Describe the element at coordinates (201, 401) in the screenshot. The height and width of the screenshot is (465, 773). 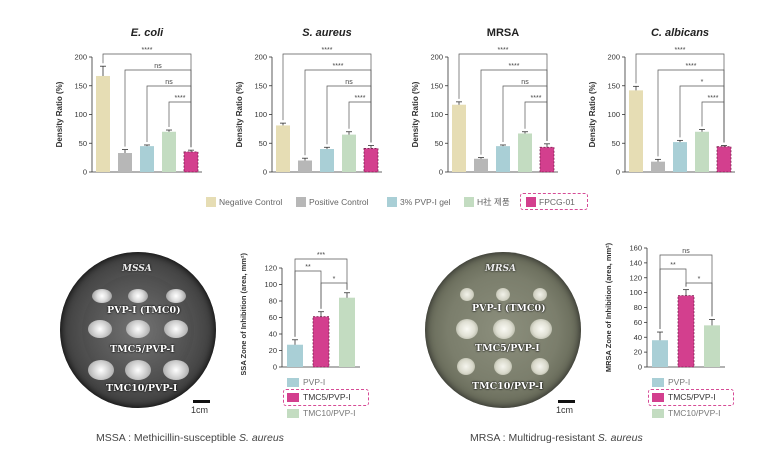
I see `mssa-scale-bar` at that location.